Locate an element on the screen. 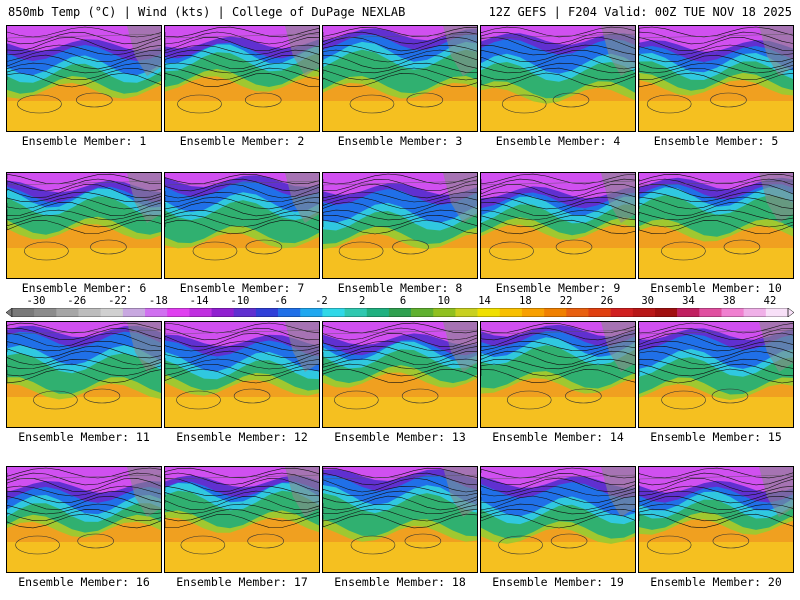  member-label: Ensemble Member: 17 is located at coordinates (242, 582).